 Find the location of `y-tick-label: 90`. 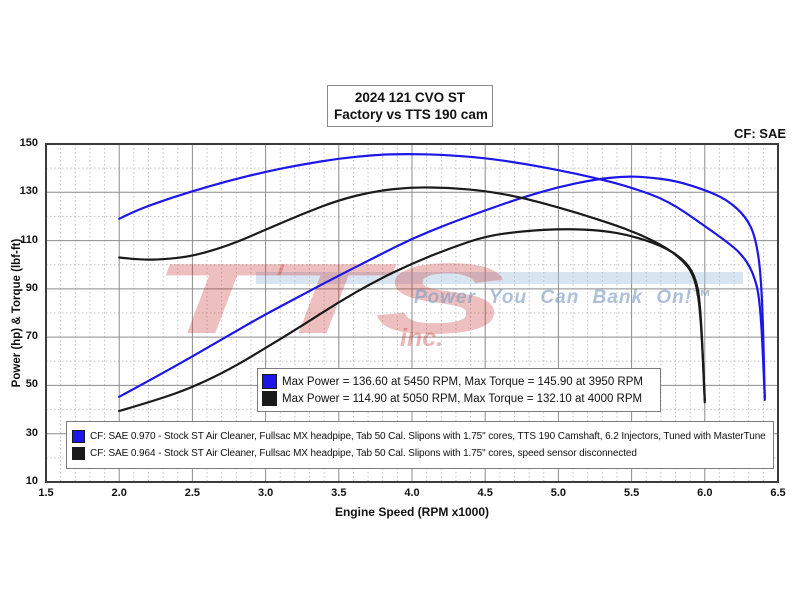

y-tick-label: 90 is located at coordinates (31, 287).